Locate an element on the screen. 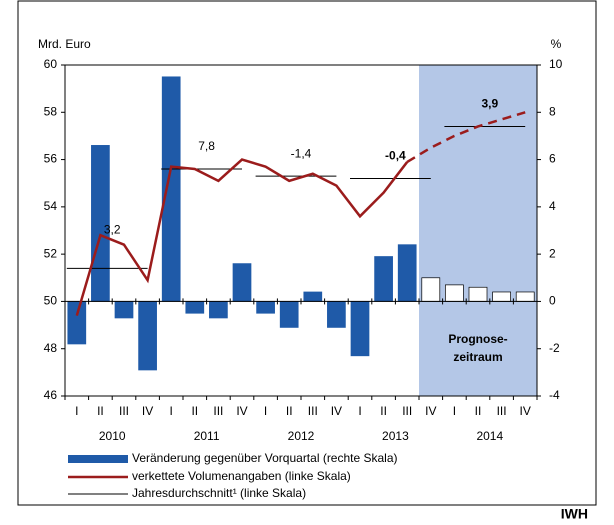 Image resolution: width=614 pixels, height=525 pixels. y2-tick-label: 6 is located at coordinates (552, 159).